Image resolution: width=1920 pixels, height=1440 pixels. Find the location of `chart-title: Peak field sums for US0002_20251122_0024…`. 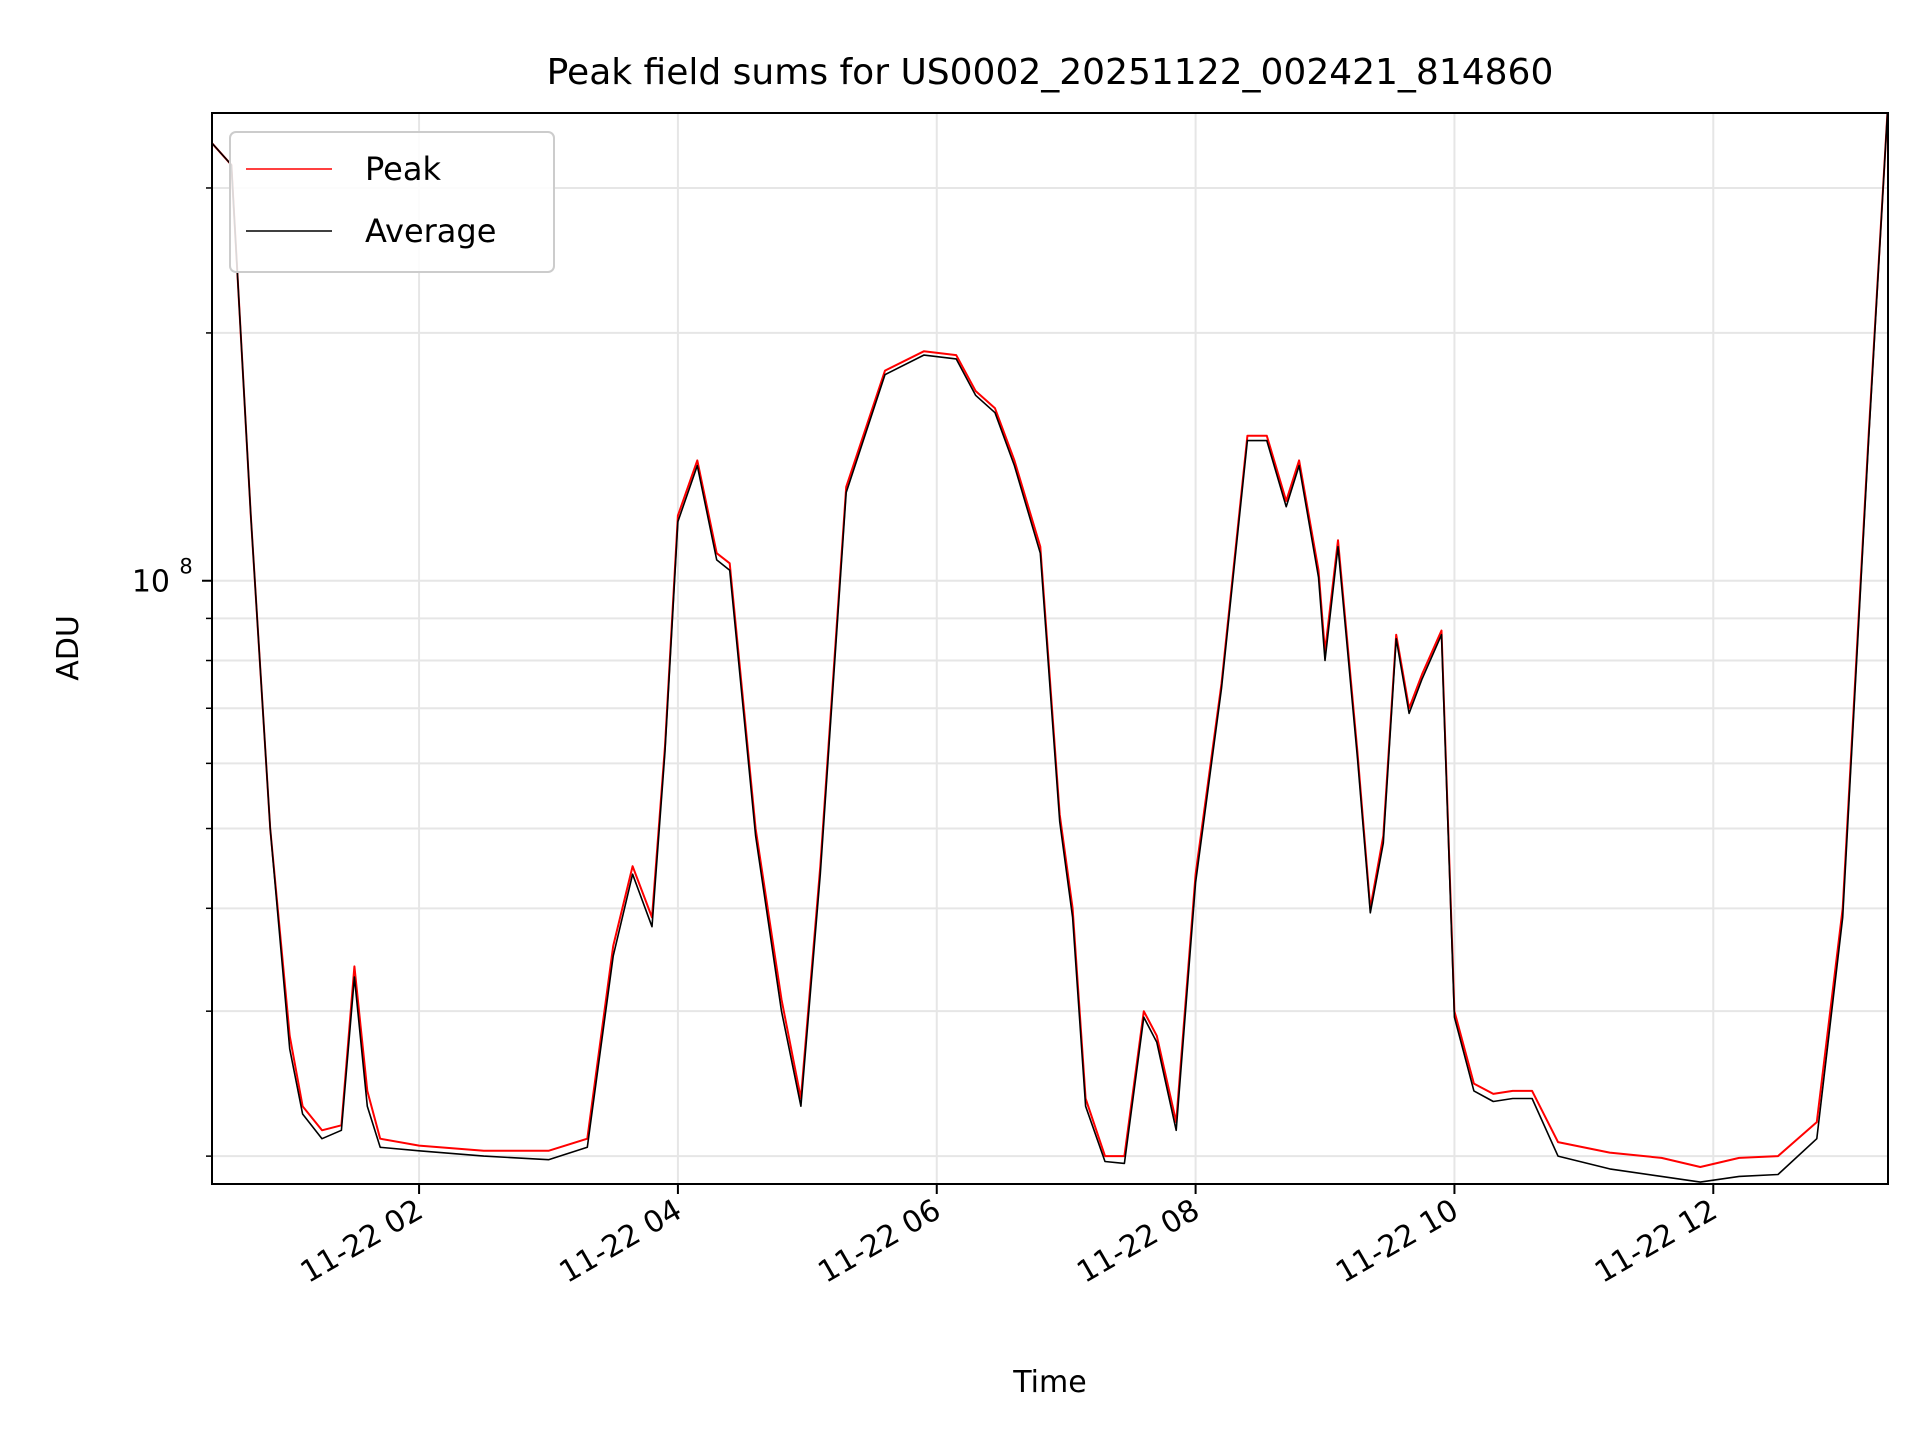

chart-title: Peak field sums for US0002_20251122_0024… is located at coordinates (1050, 72).